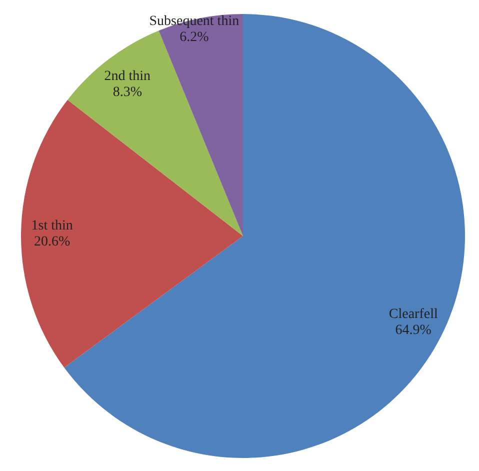  I want to click on data-label: 64.9%, so click(413, 330).